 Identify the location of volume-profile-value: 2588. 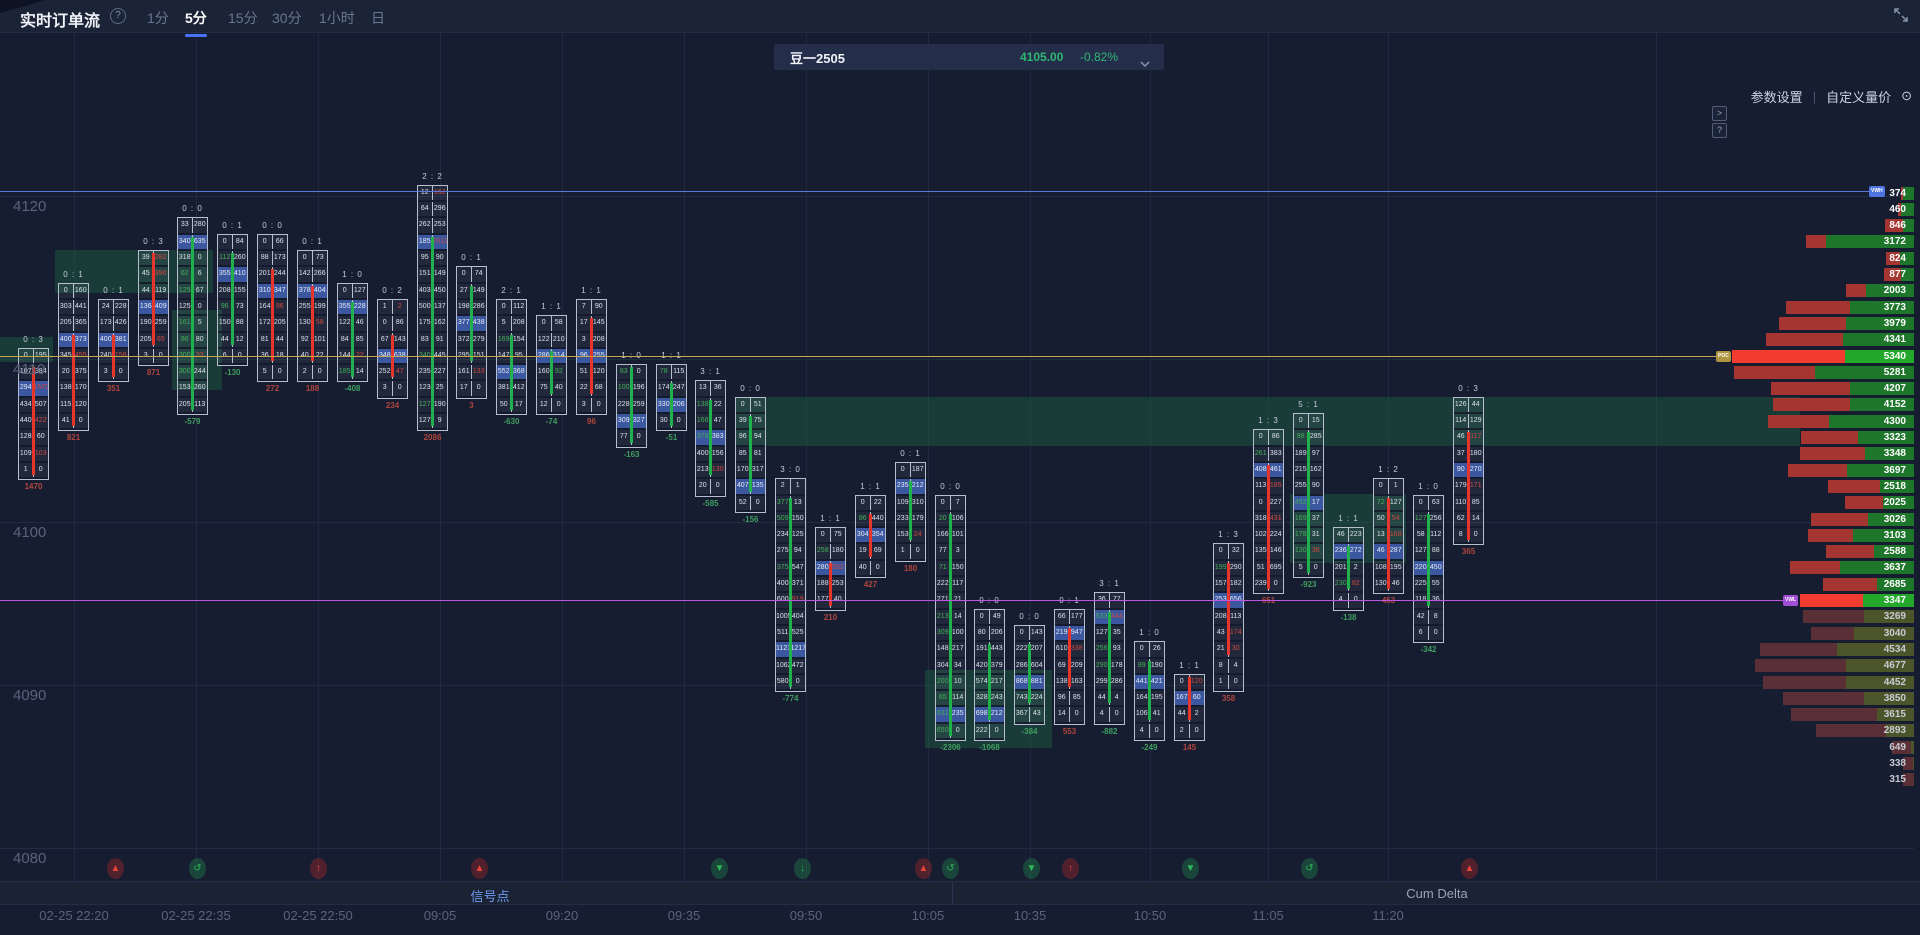
(1894, 552).